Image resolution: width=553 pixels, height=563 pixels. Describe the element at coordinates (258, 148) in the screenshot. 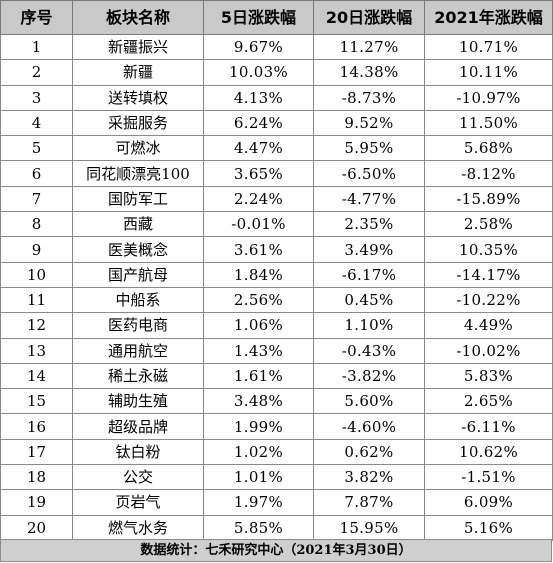

I see `change-5day-cell: 4.47%` at that location.